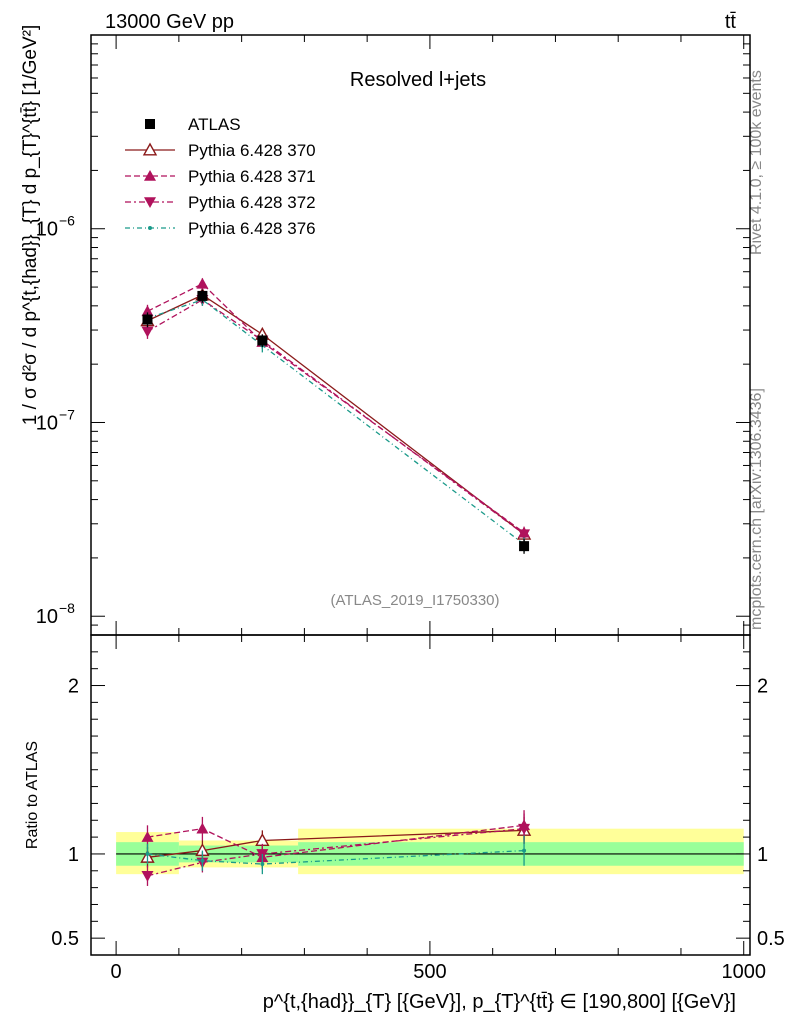  I want to click on ratio-y-tick-label: 2, so click(73, 687).